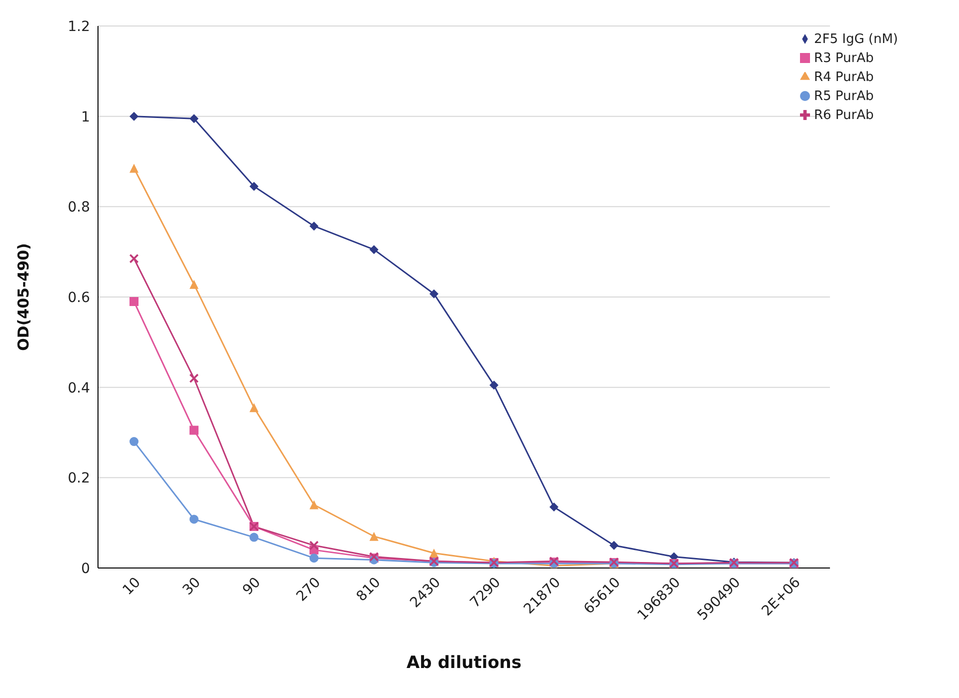 This screenshot has width=959, height=698. I want to click on legend-label: R6 PurAb, so click(844, 115).